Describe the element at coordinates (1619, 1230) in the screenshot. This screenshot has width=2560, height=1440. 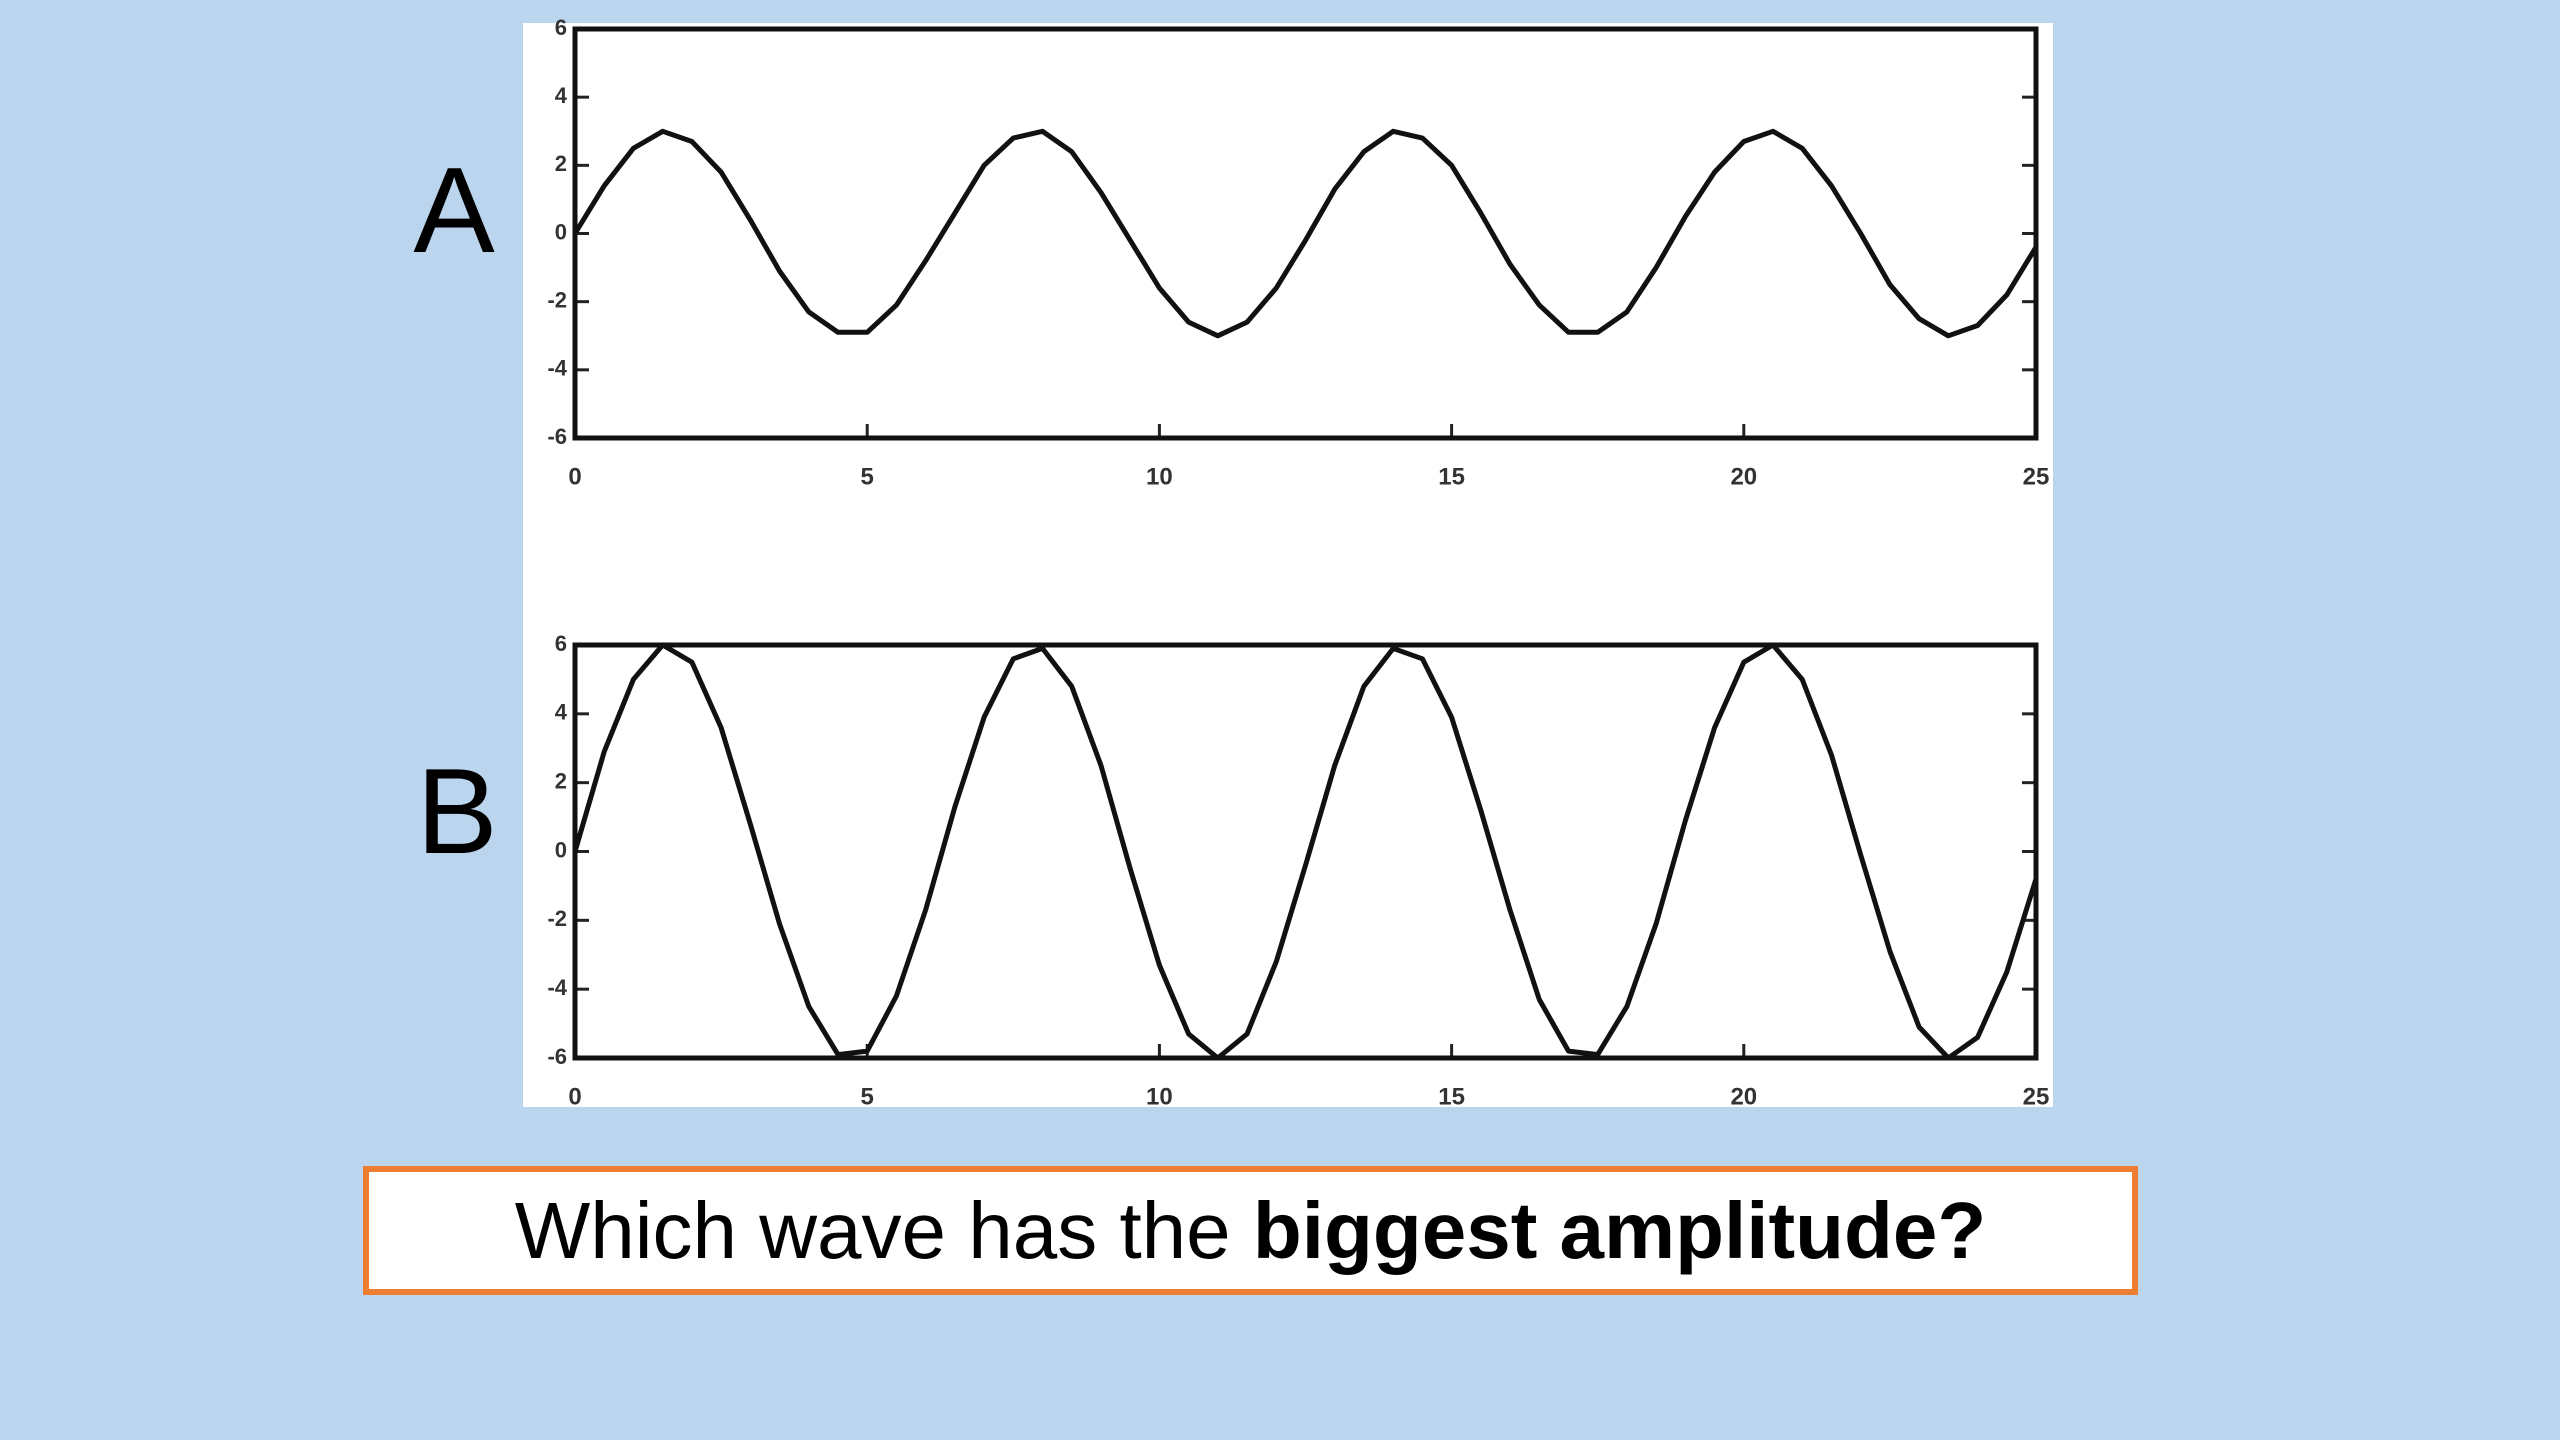
I see `question-emphasis: biggest amplitude?` at that location.